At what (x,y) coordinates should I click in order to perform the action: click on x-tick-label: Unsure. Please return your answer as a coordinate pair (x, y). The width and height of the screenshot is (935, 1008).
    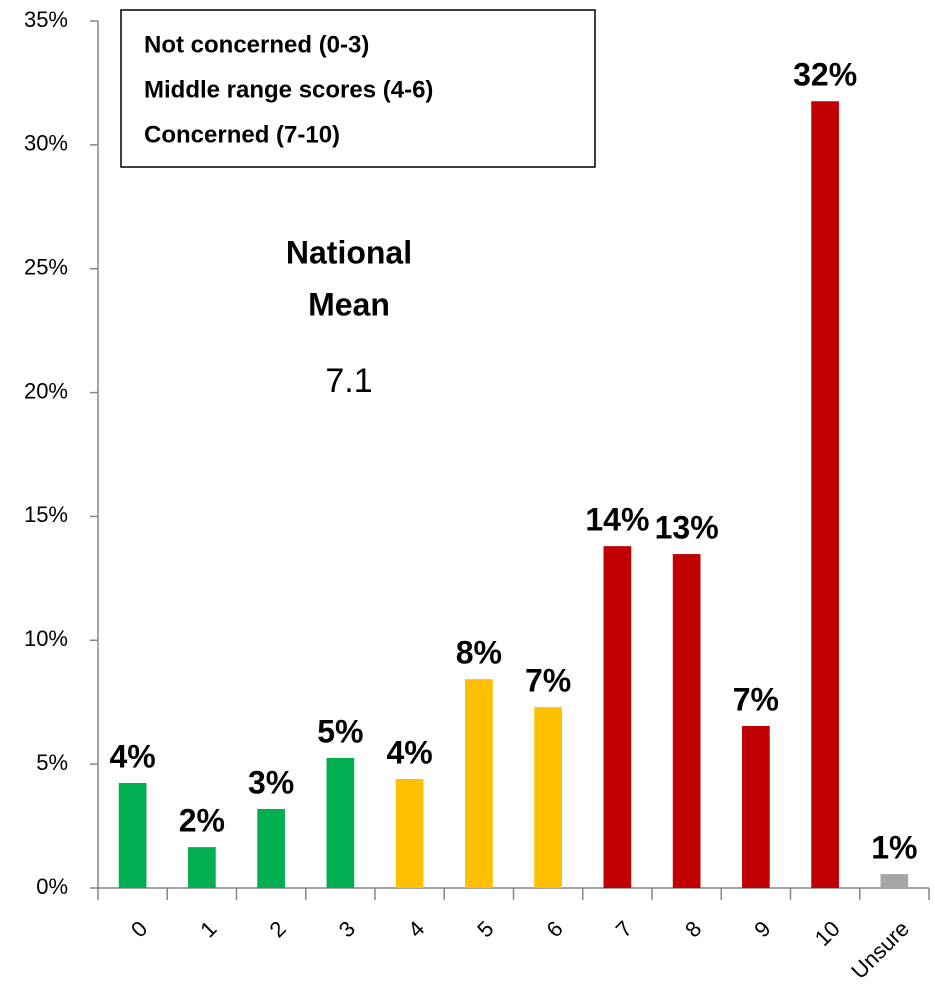
    Looking at the image, I should click on (880, 950).